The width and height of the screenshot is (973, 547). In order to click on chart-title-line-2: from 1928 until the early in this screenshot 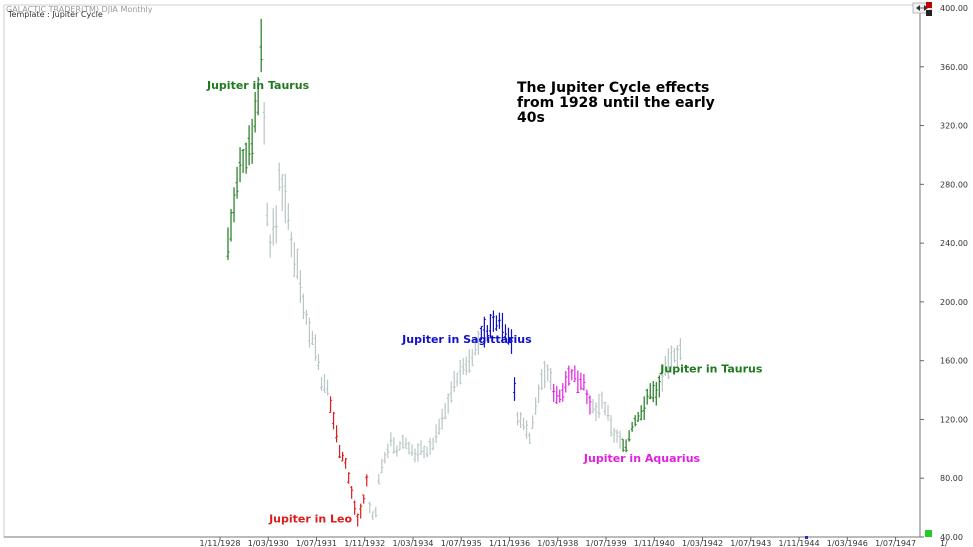, I will do `click(616, 103)`.